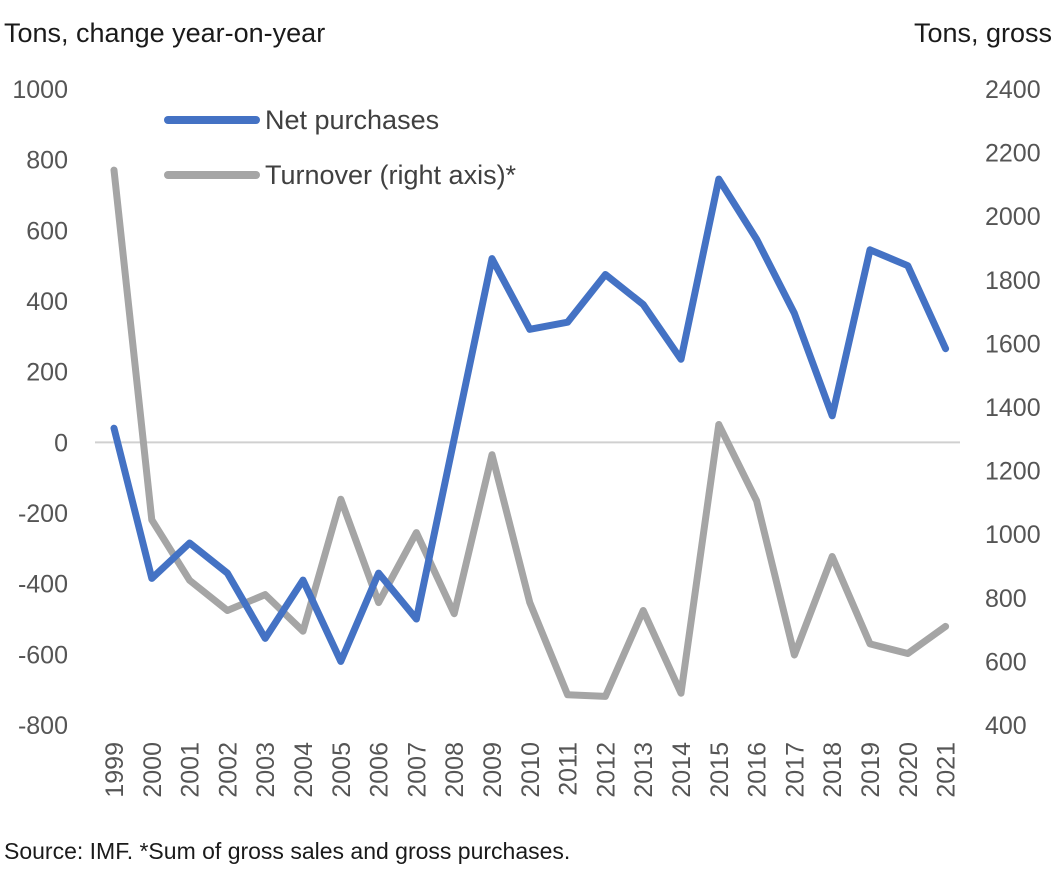 The height and width of the screenshot is (885, 1054). I want to click on left-tick-label: -400, so click(43, 585).